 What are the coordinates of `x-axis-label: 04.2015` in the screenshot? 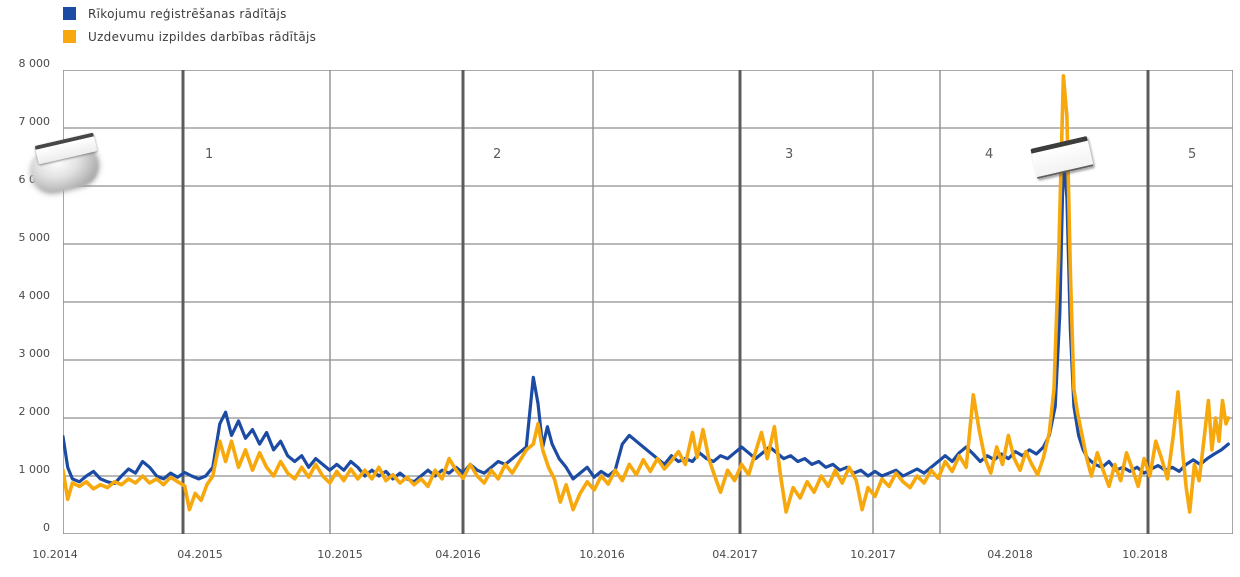 It's located at (200, 554).